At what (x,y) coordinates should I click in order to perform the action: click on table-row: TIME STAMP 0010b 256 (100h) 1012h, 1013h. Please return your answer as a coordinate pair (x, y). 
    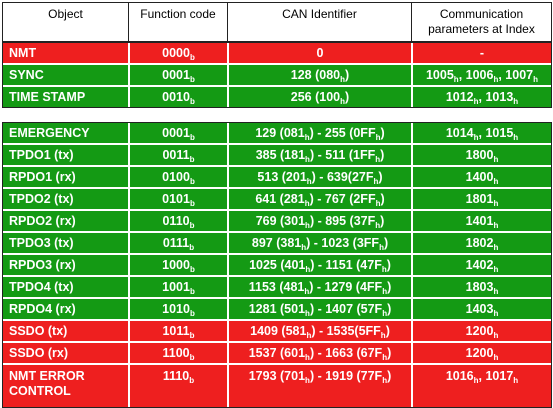
    Looking at the image, I should click on (277, 97).